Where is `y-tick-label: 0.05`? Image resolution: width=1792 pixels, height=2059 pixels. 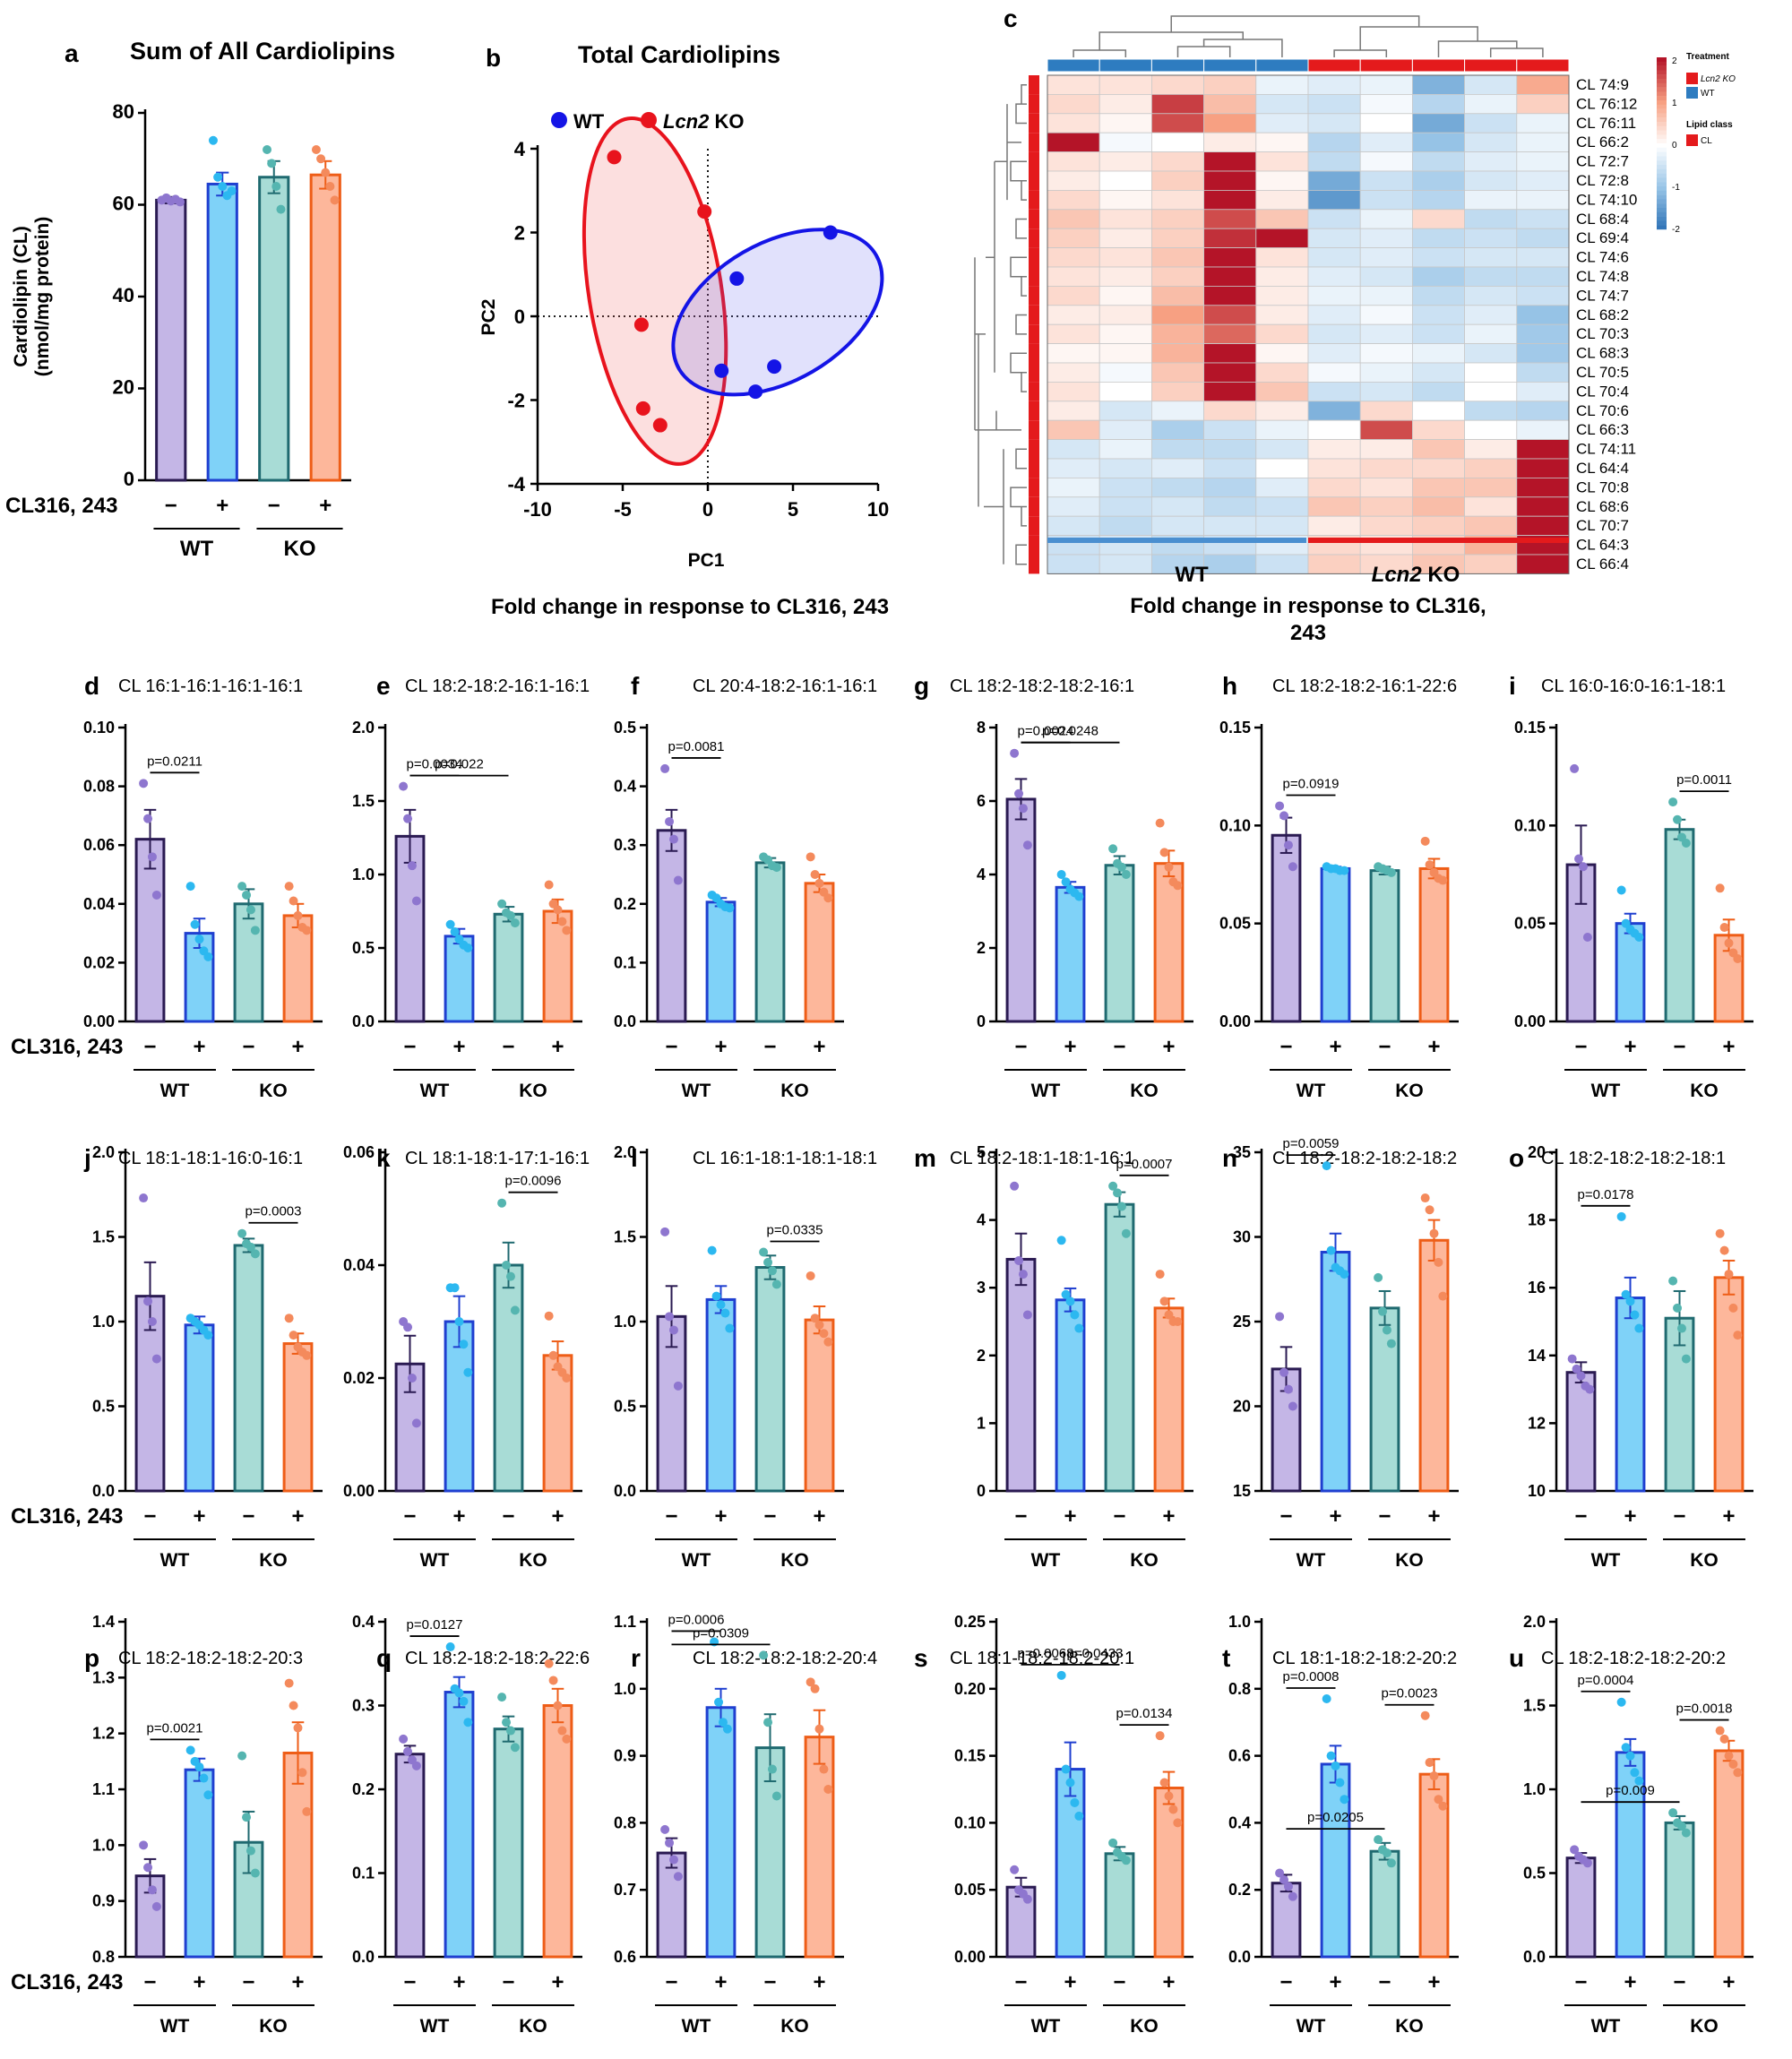 y-tick-label: 0.05 is located at coordinates (1235, 924).